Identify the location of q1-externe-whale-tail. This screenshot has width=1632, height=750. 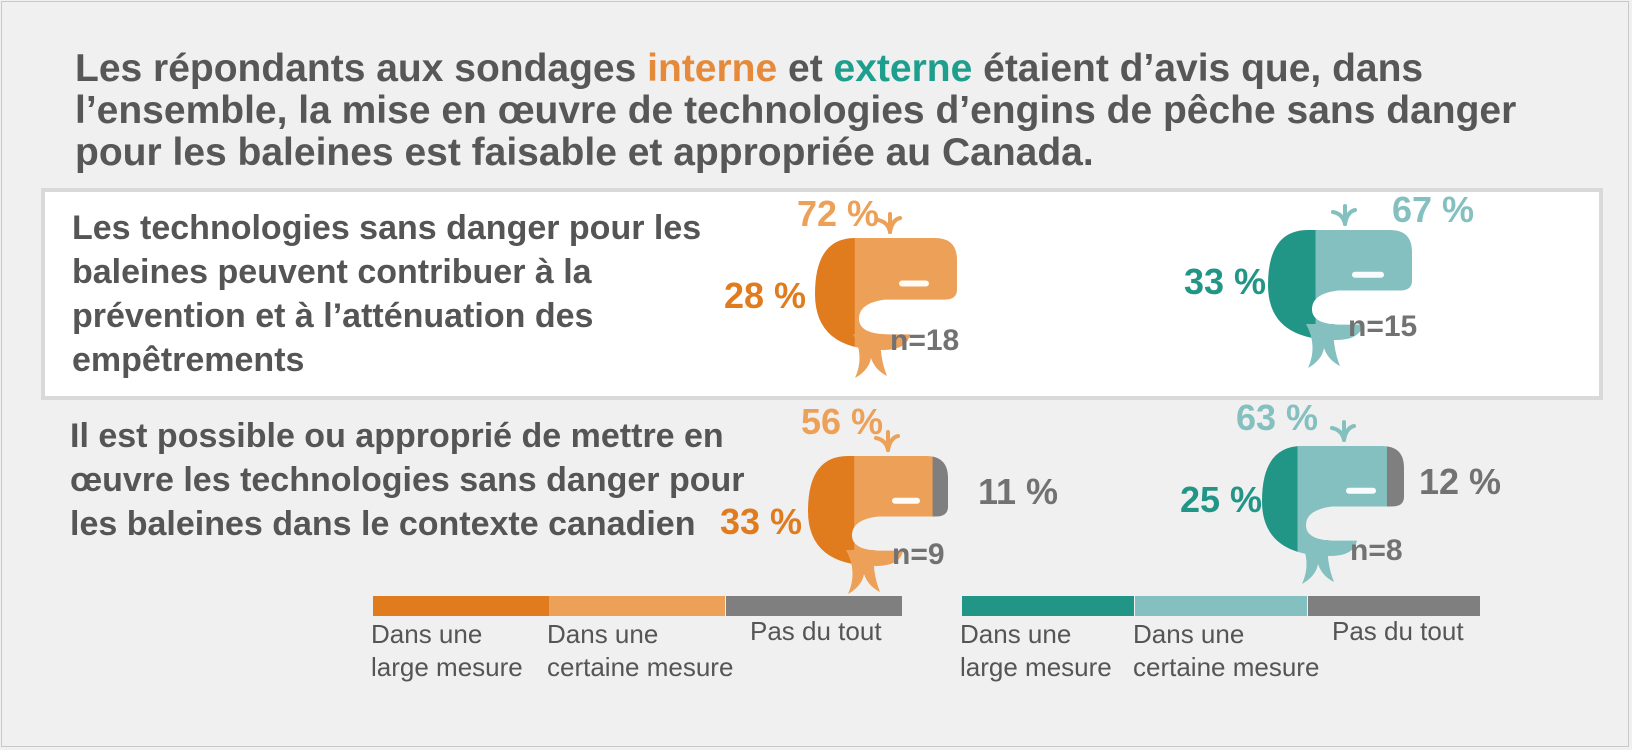
(1323, 346).